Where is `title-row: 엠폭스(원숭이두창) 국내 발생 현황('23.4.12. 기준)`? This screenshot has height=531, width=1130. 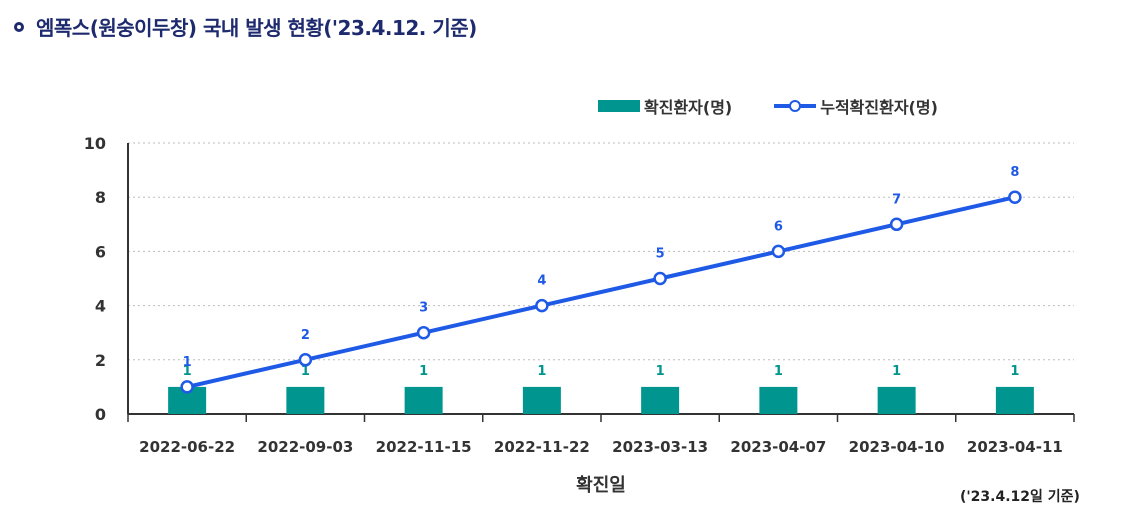 title-row: 엠폭스(원숭이두창) 국내 발생 현황('23.4.12. 기준) is located at coordinates (245, 26).